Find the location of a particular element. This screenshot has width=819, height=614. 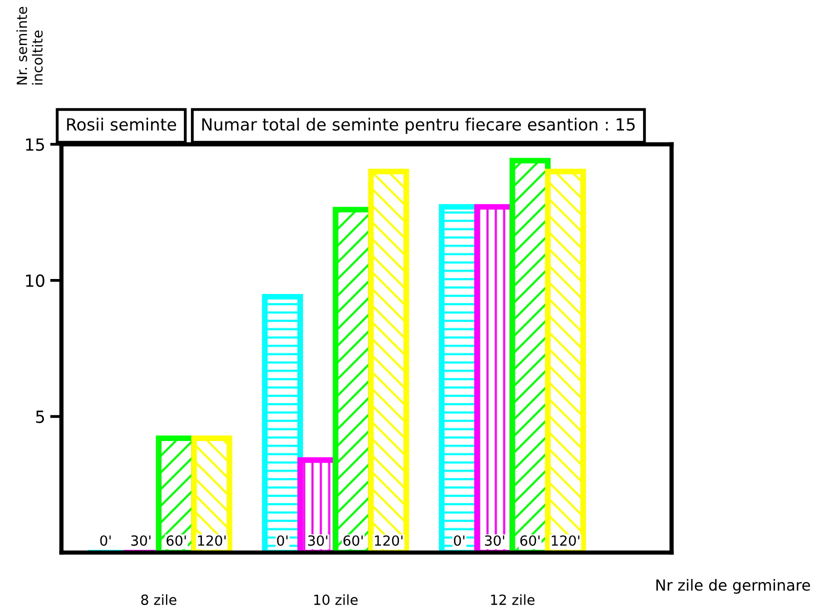

series-label: 120' is located at coordinates (212, 540).